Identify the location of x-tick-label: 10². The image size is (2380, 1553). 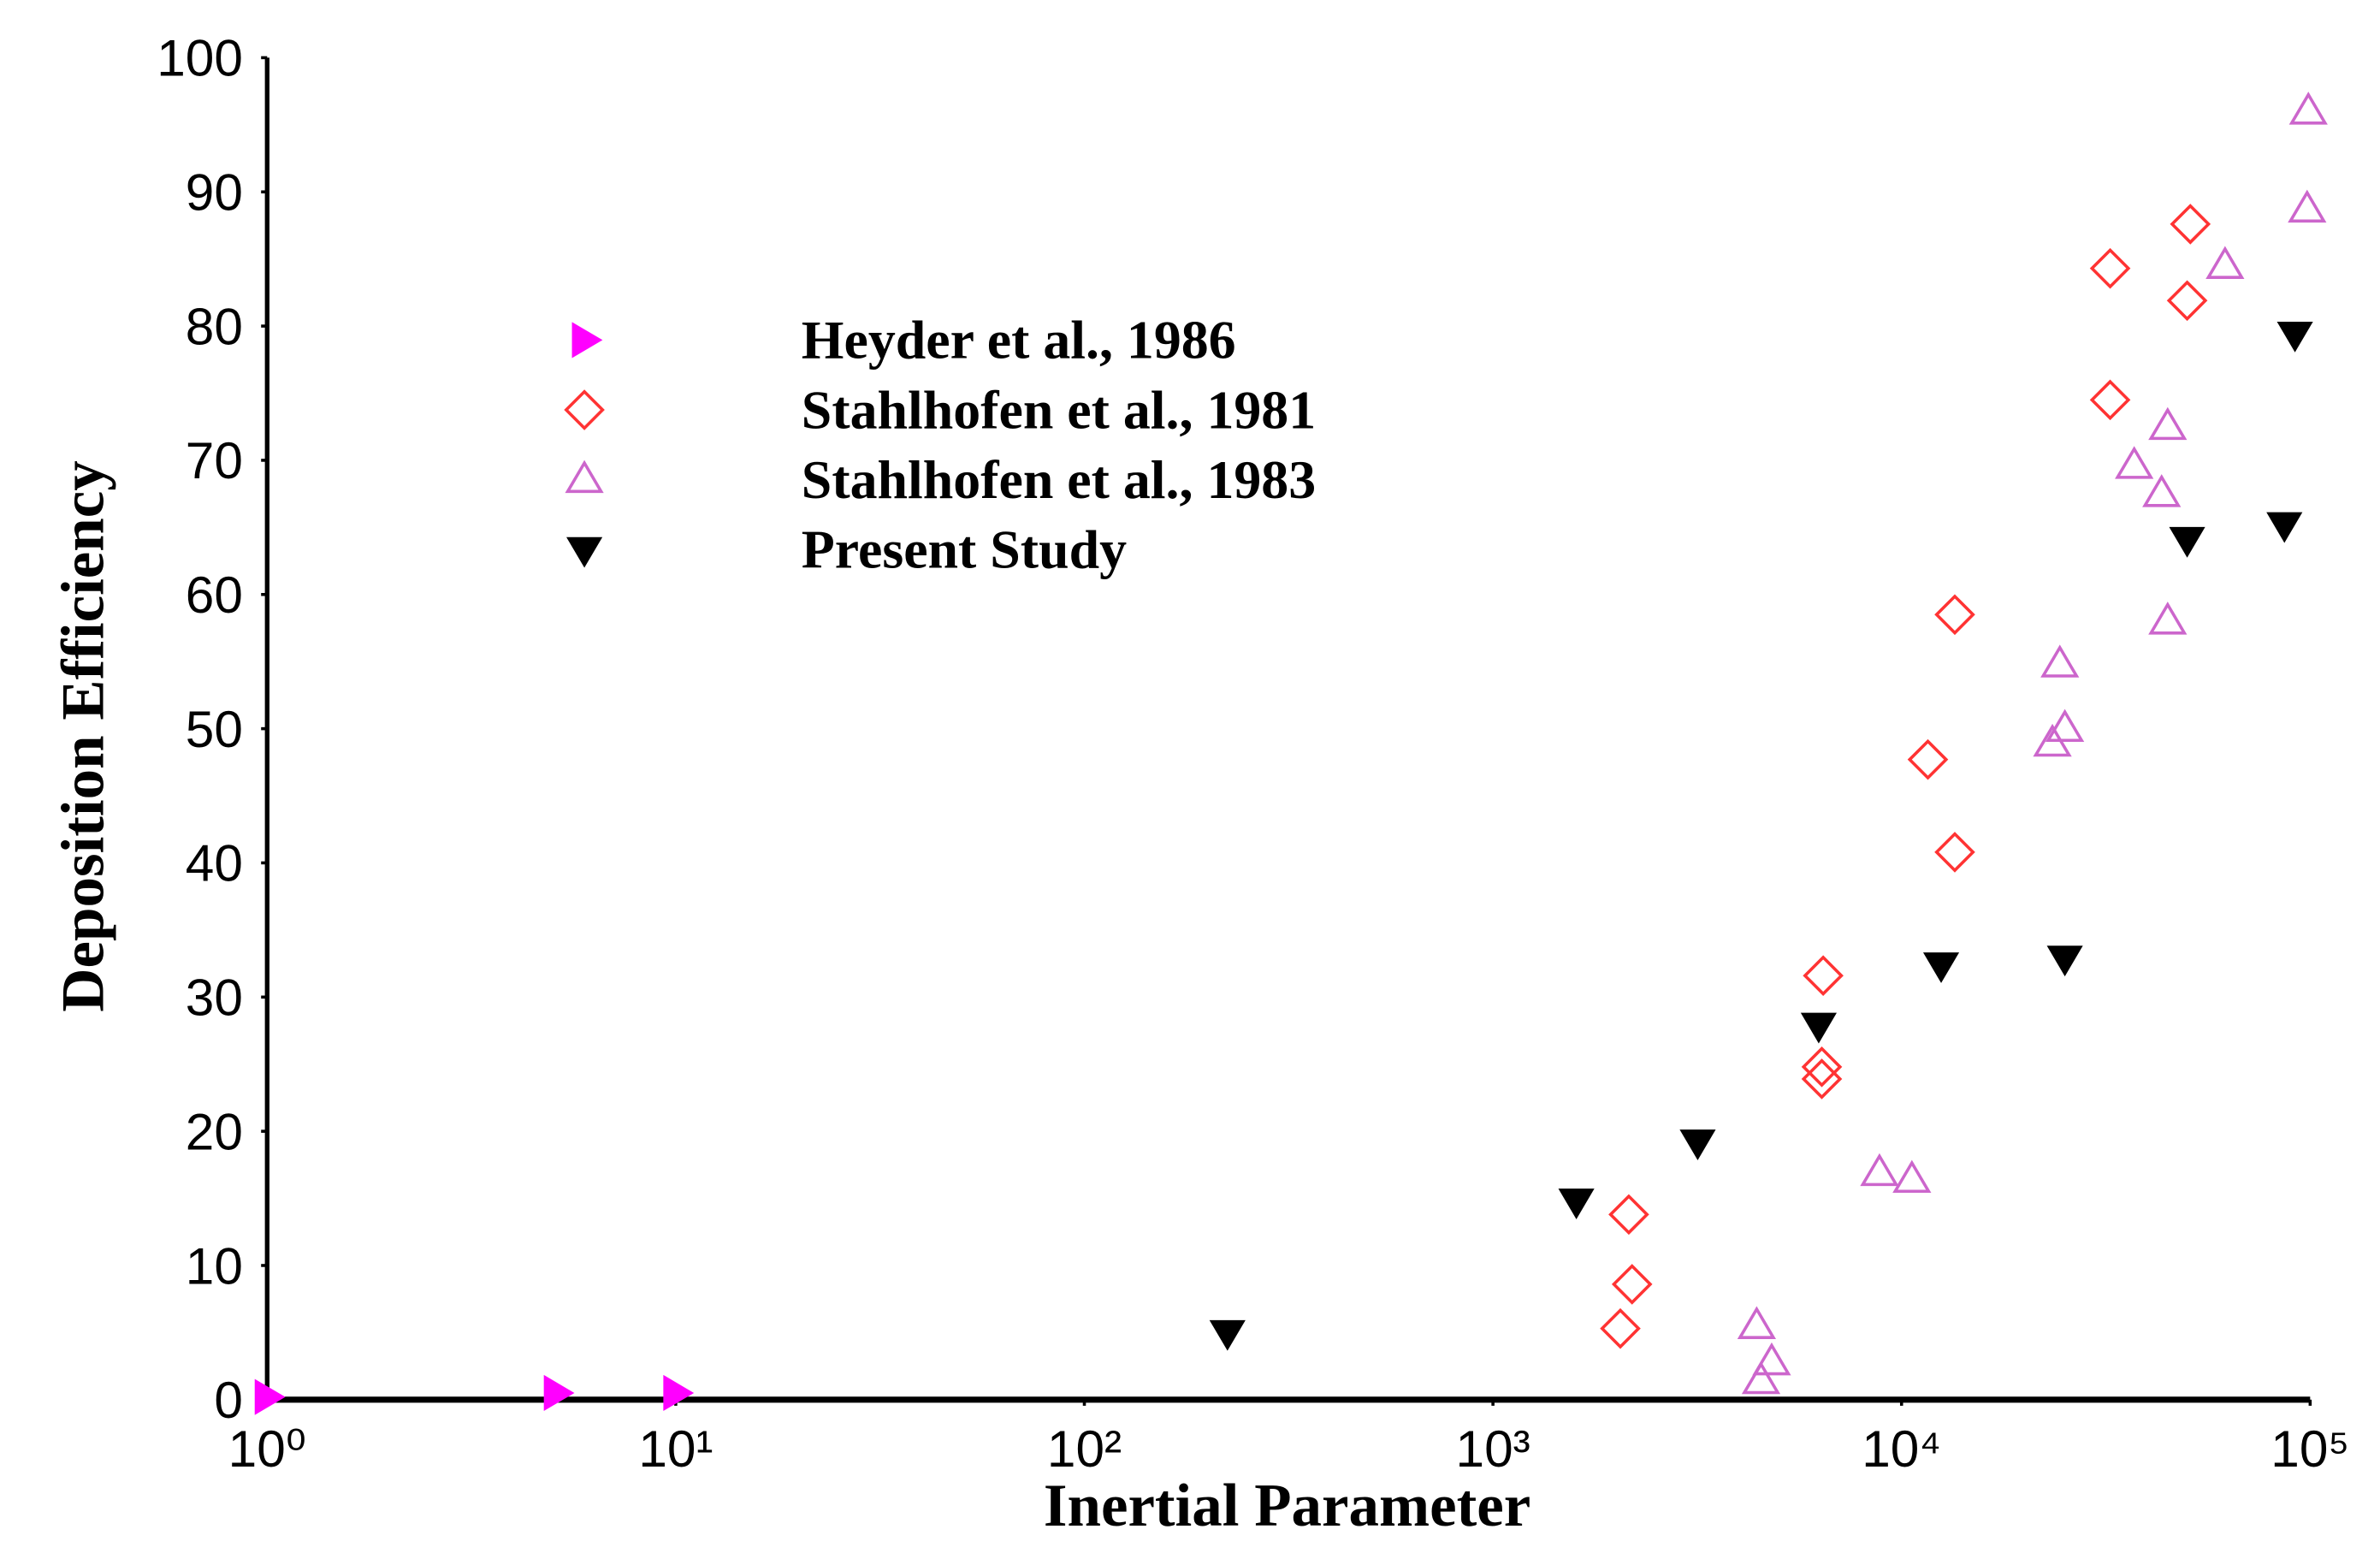
(1084, 1449).